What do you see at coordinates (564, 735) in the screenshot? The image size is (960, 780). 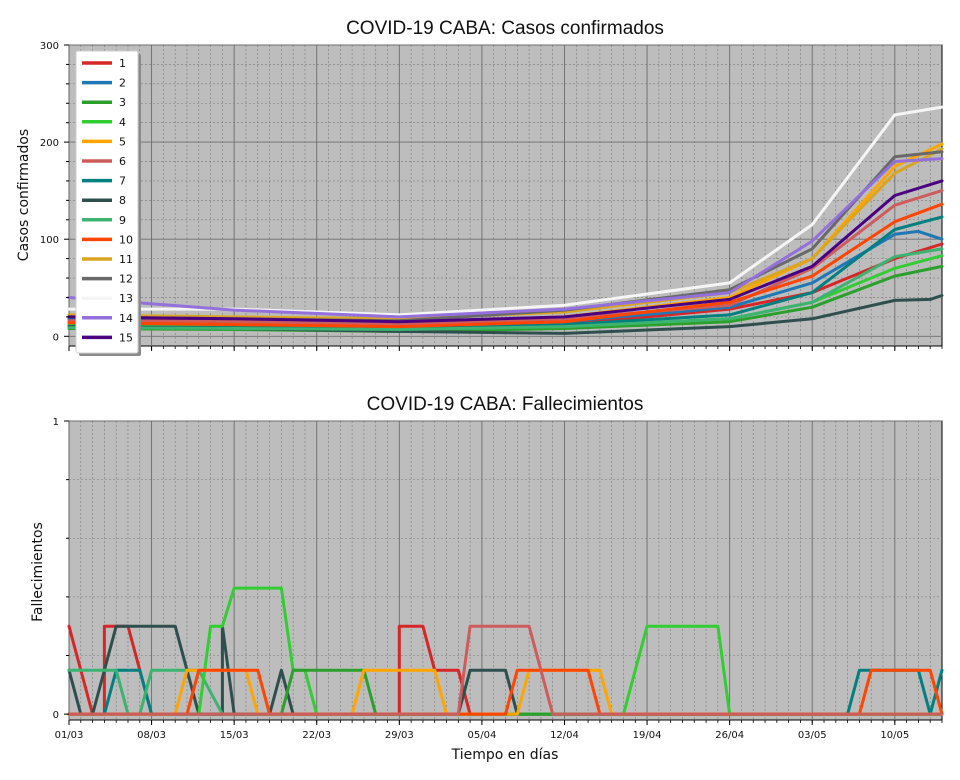 I see `x-tick-label: 12/04` at bounding box center [564, 735].